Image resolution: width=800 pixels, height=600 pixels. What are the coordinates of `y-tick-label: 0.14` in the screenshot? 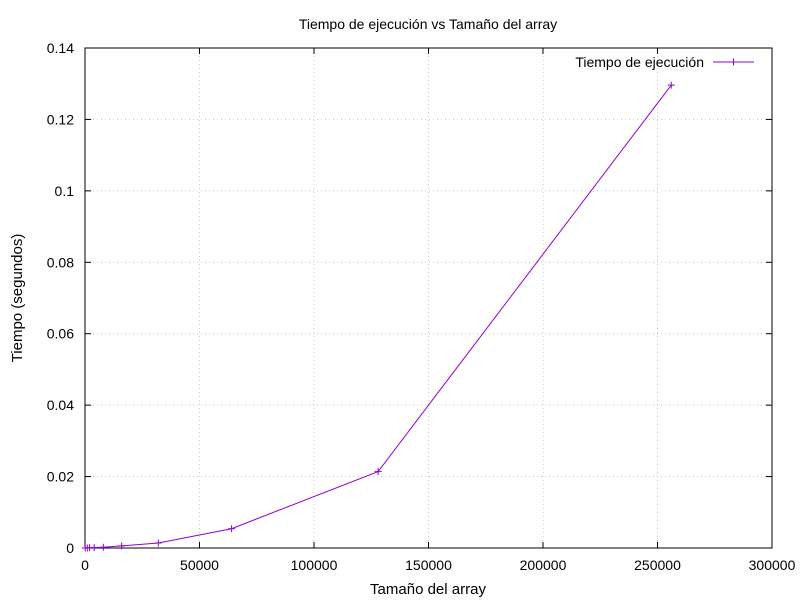 It's located at (60, 48).